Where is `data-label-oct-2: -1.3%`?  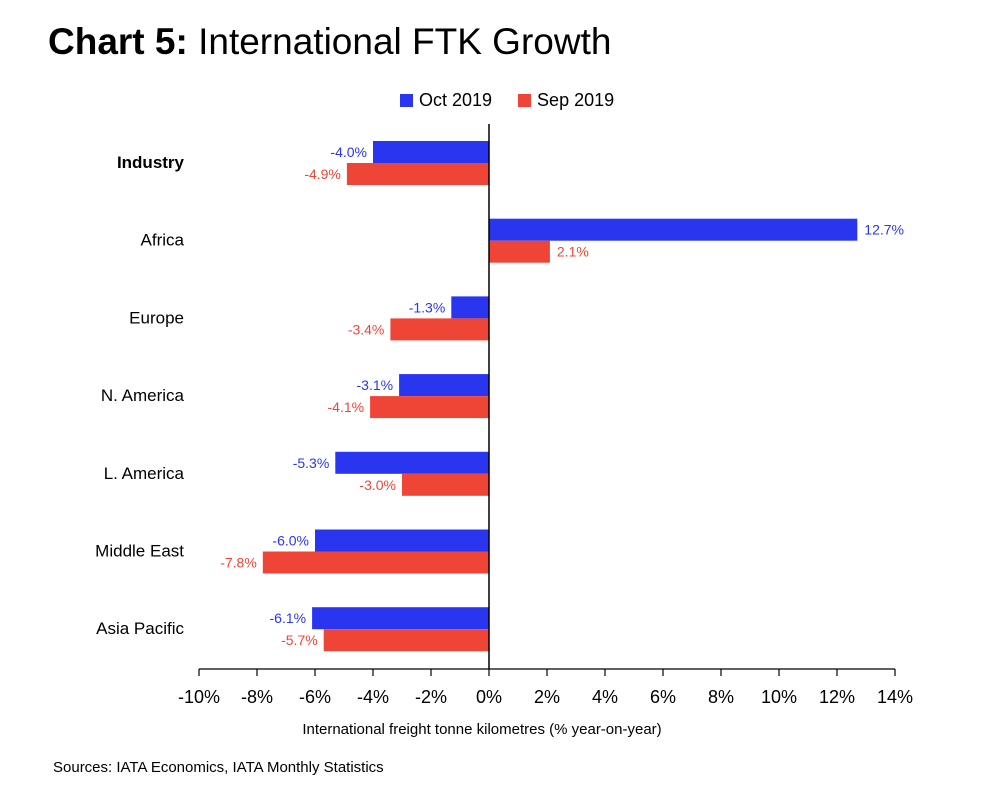 data-label-oct-2: -1.3% is located at coordinates (427, 307).